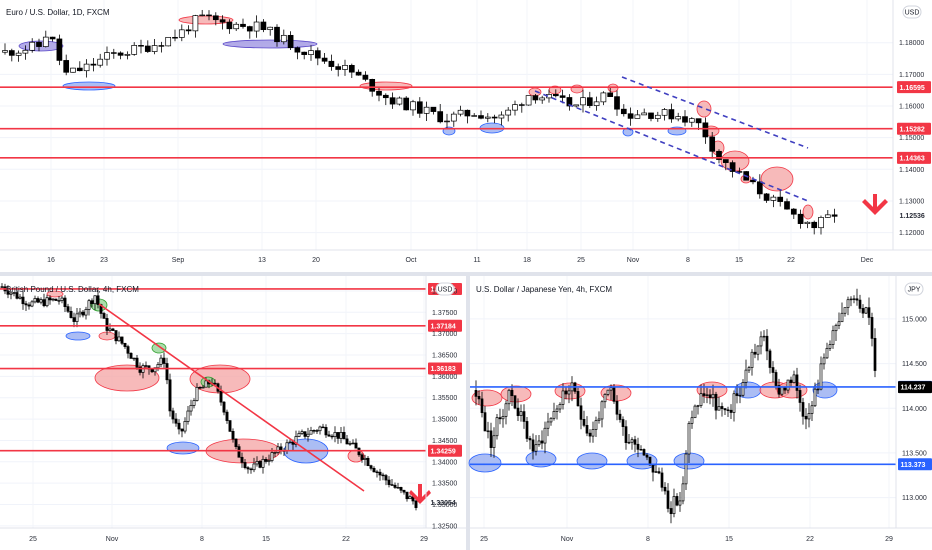  Describe the element at coordinates (914, 498) in the screenshot. I see `price-tick-label: 113.000` at that location.